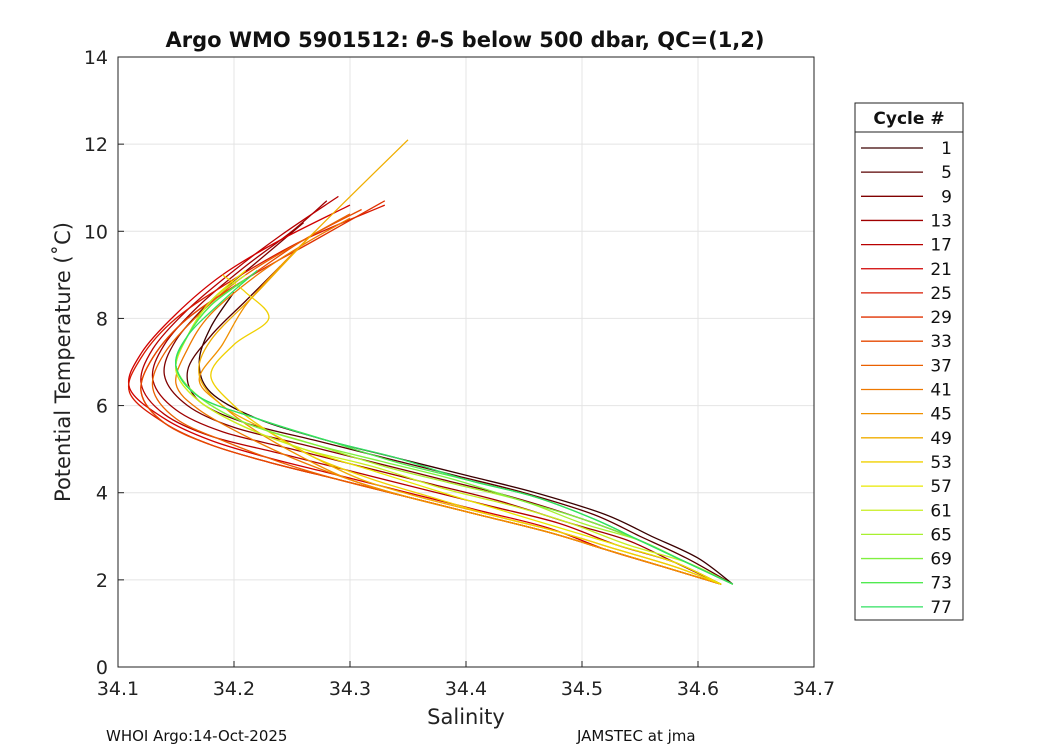  Describe the element at coordinates (946, 149) in the screenshot. I see `legend-label: 1` at that location.